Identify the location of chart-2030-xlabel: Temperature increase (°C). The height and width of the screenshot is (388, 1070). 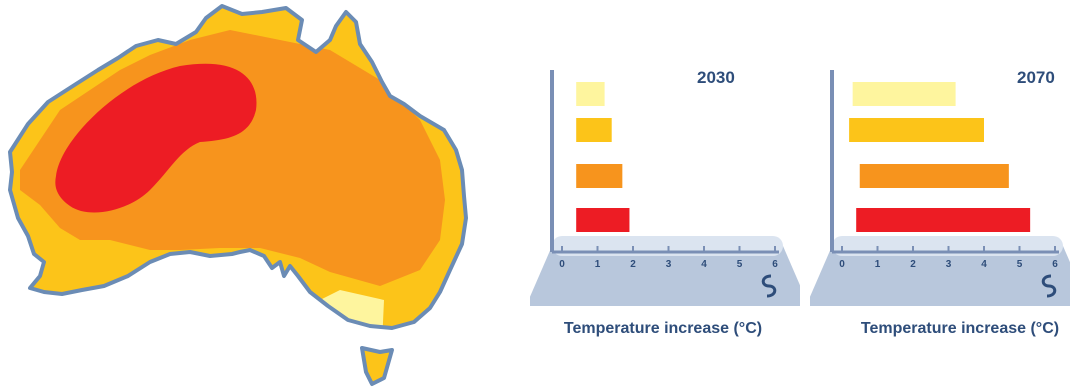
(663, 328).